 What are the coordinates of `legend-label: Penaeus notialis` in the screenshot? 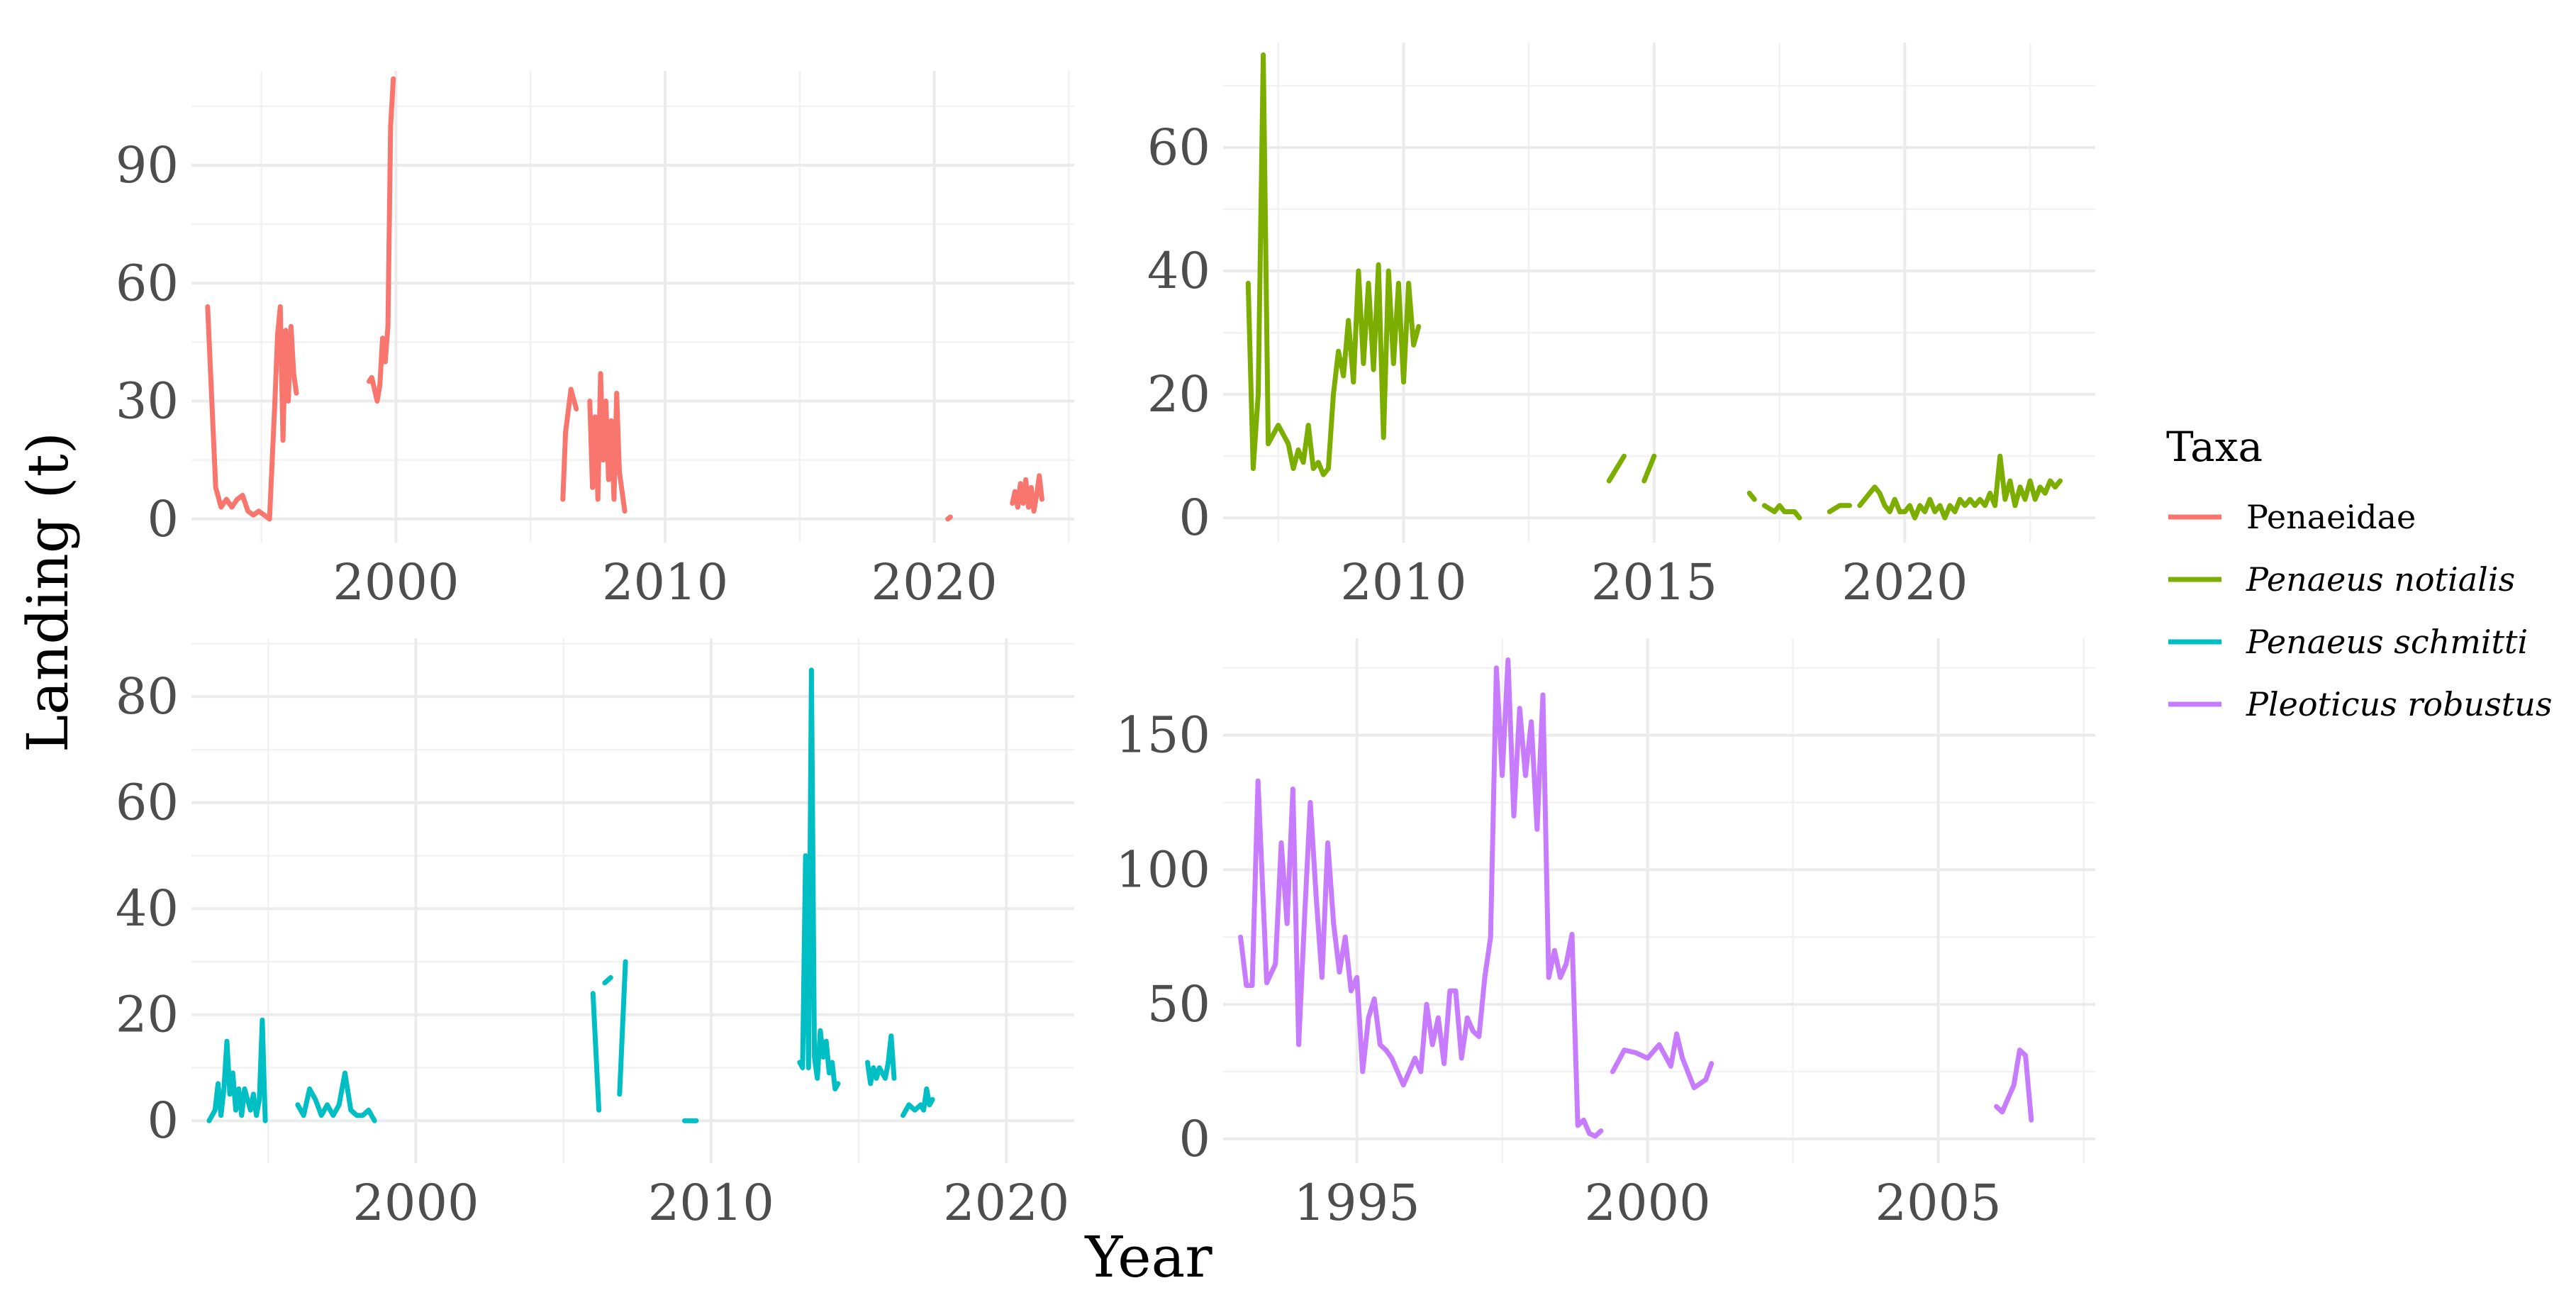 It's located at (2380, 579).